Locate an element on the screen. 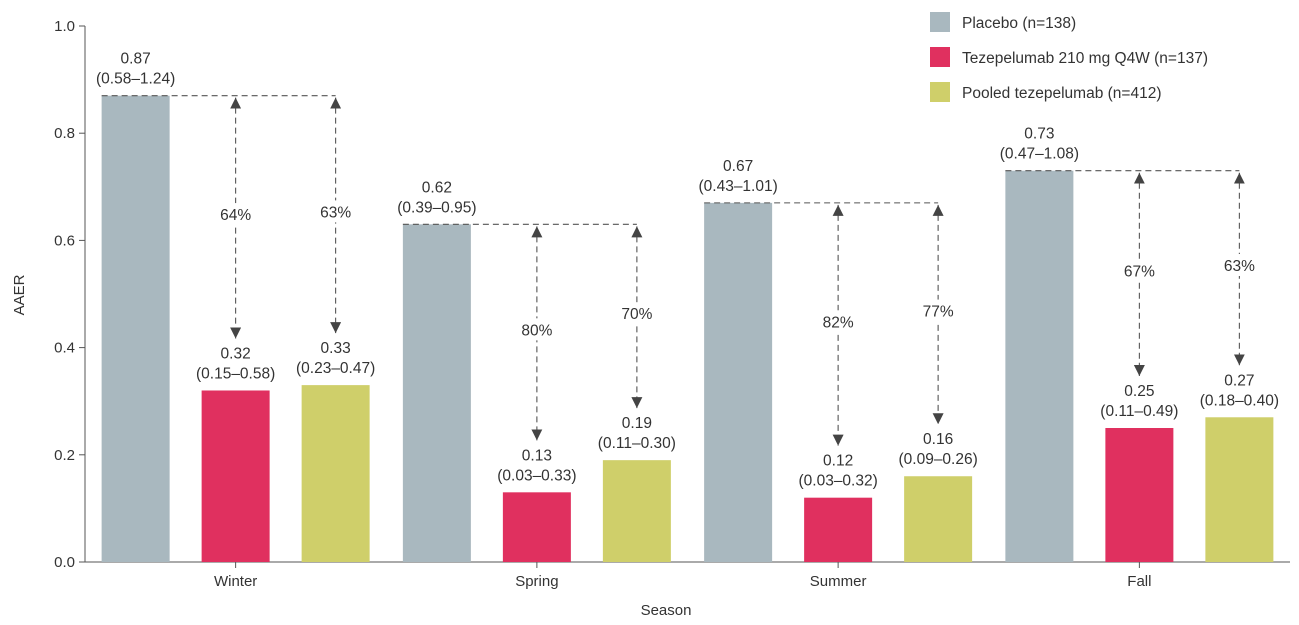  bar-ci-label: (0.47–1.08) is located at coordinates (1039, 154).